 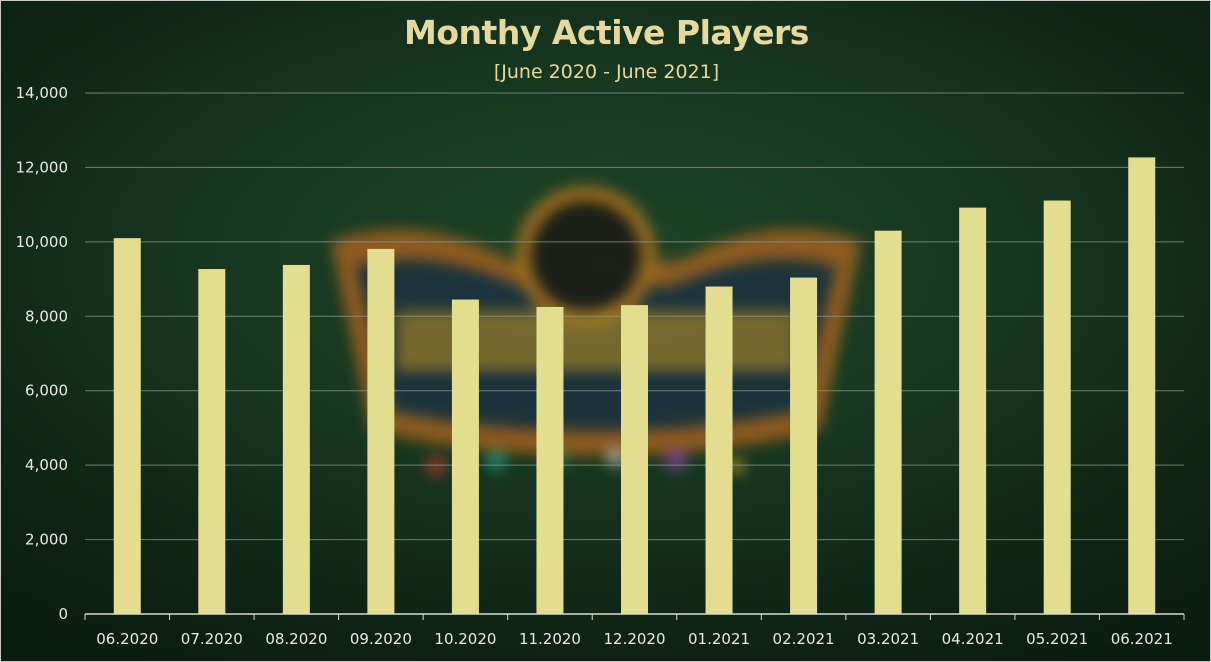 What do you see at coordinates (1142, 385) in the screenshot?
I see `bar-06.2021` at bounding box center [1142, 385].